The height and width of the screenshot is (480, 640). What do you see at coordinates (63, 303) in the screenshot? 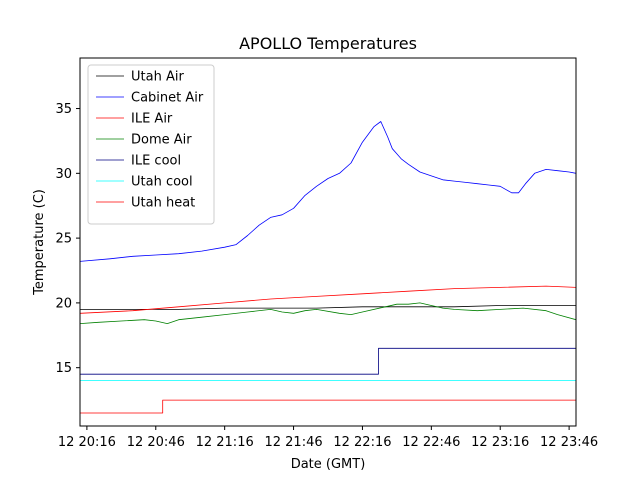
I see `y-tick-label: 20` at bounding box center [63, 303].